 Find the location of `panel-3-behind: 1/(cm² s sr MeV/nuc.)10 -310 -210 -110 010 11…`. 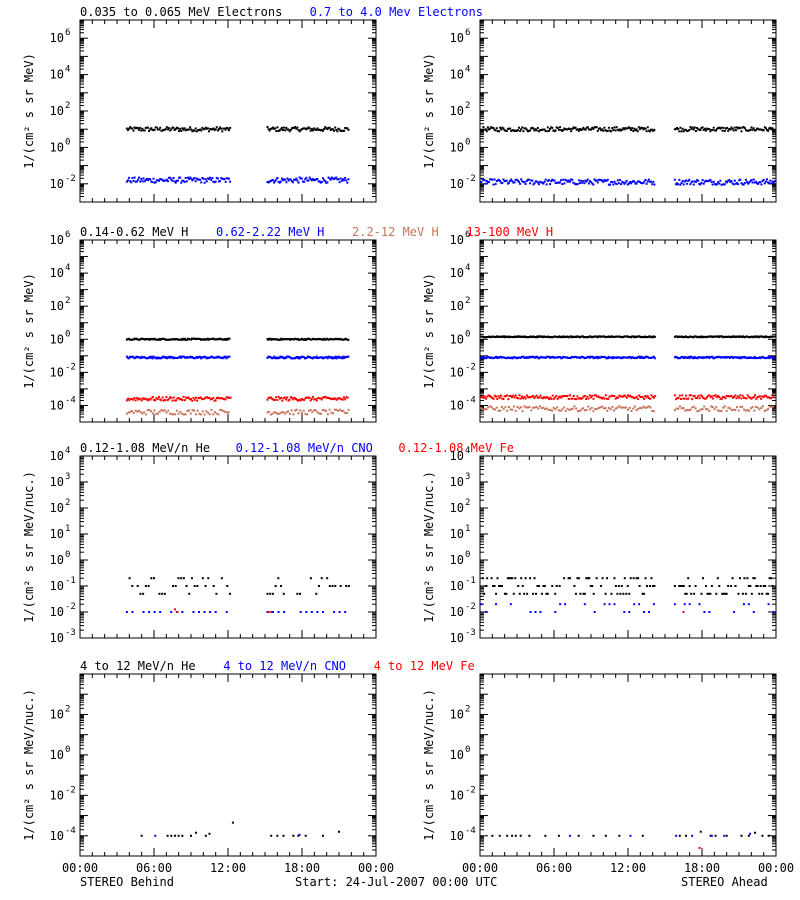

panel-3-behind: 1/(cm² s sr MeV/nuc.)10 -310 -210 -110 010 11… is located at coordinates (199, 545).